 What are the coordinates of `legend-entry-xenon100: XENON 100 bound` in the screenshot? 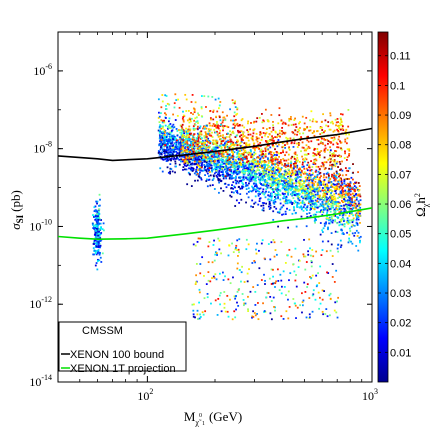 It's located at (117, 355).